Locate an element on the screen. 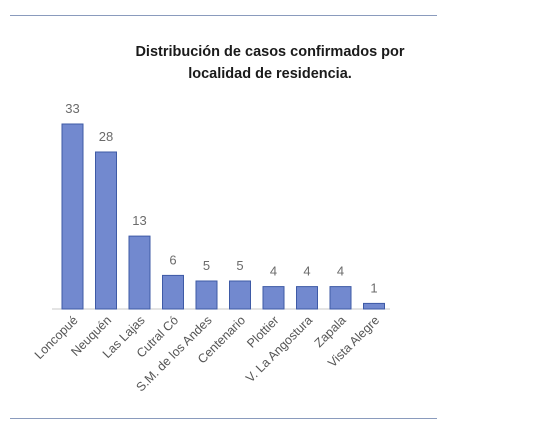 The height and width of the screenshot is (443, 552). value-label-5: 5 is located at coordinates (239, 265).